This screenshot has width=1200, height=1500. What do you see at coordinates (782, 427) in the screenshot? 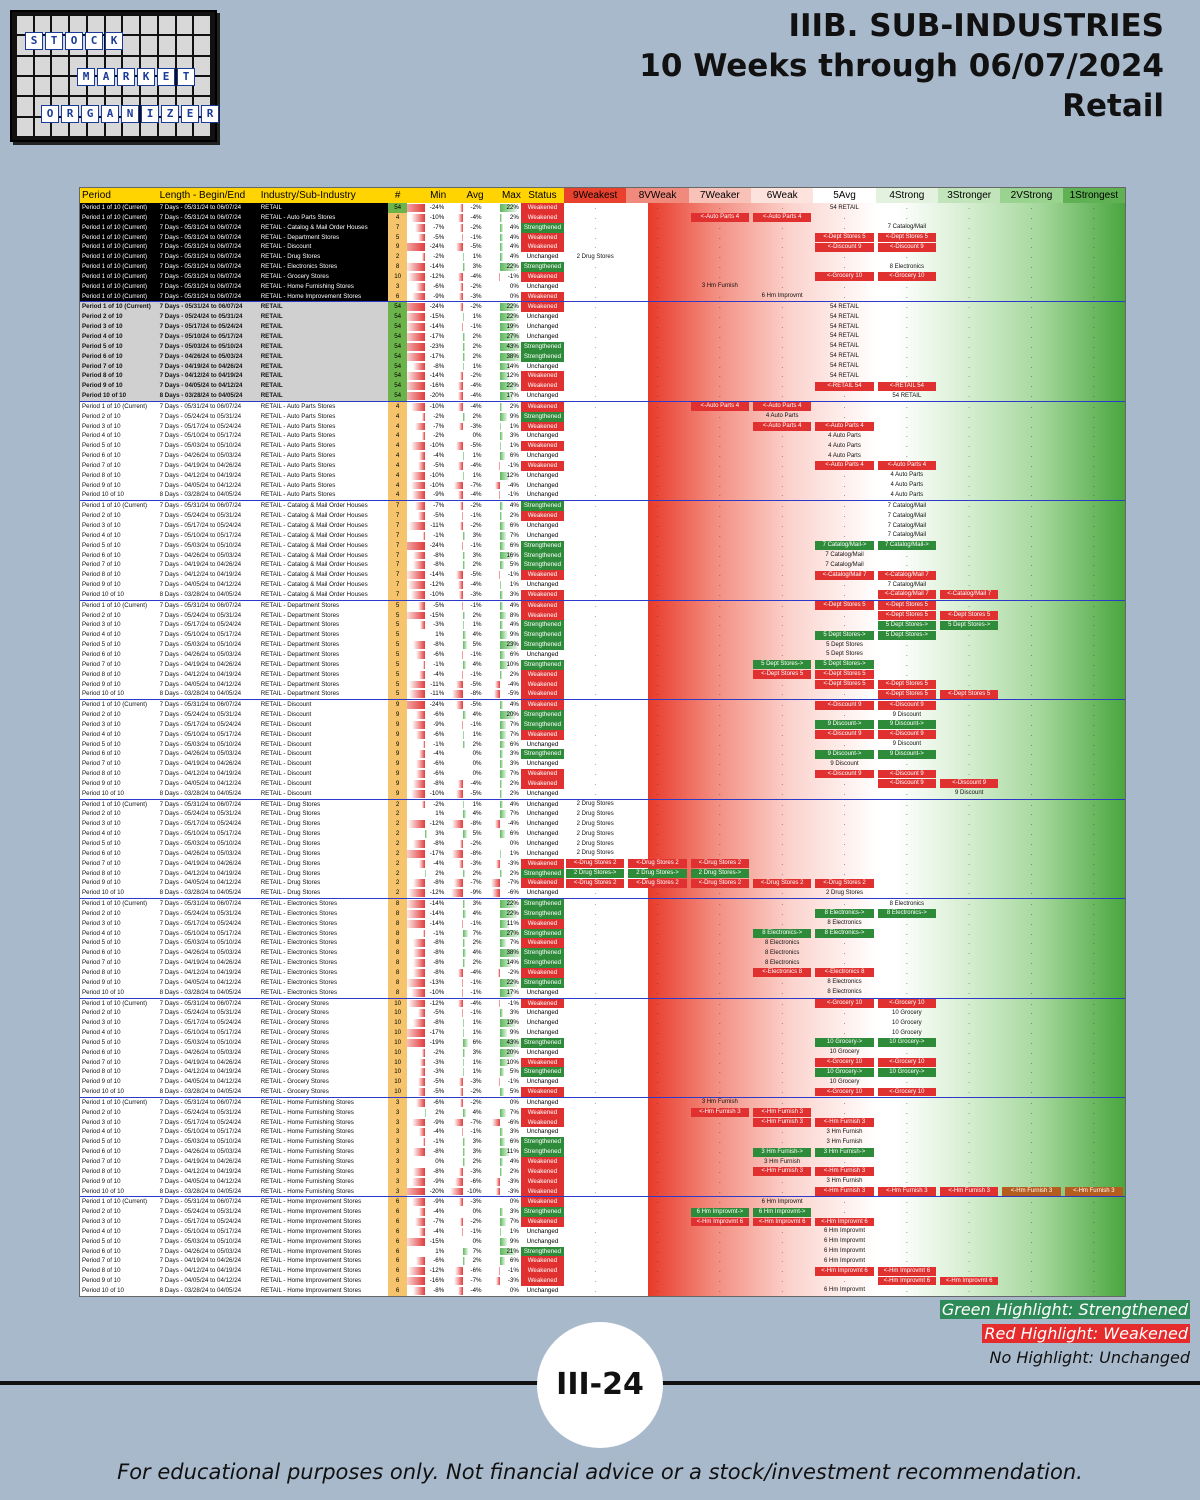
I see `zone-cell-6: <-Auto Parts 4` at bounding box center [782, 427].